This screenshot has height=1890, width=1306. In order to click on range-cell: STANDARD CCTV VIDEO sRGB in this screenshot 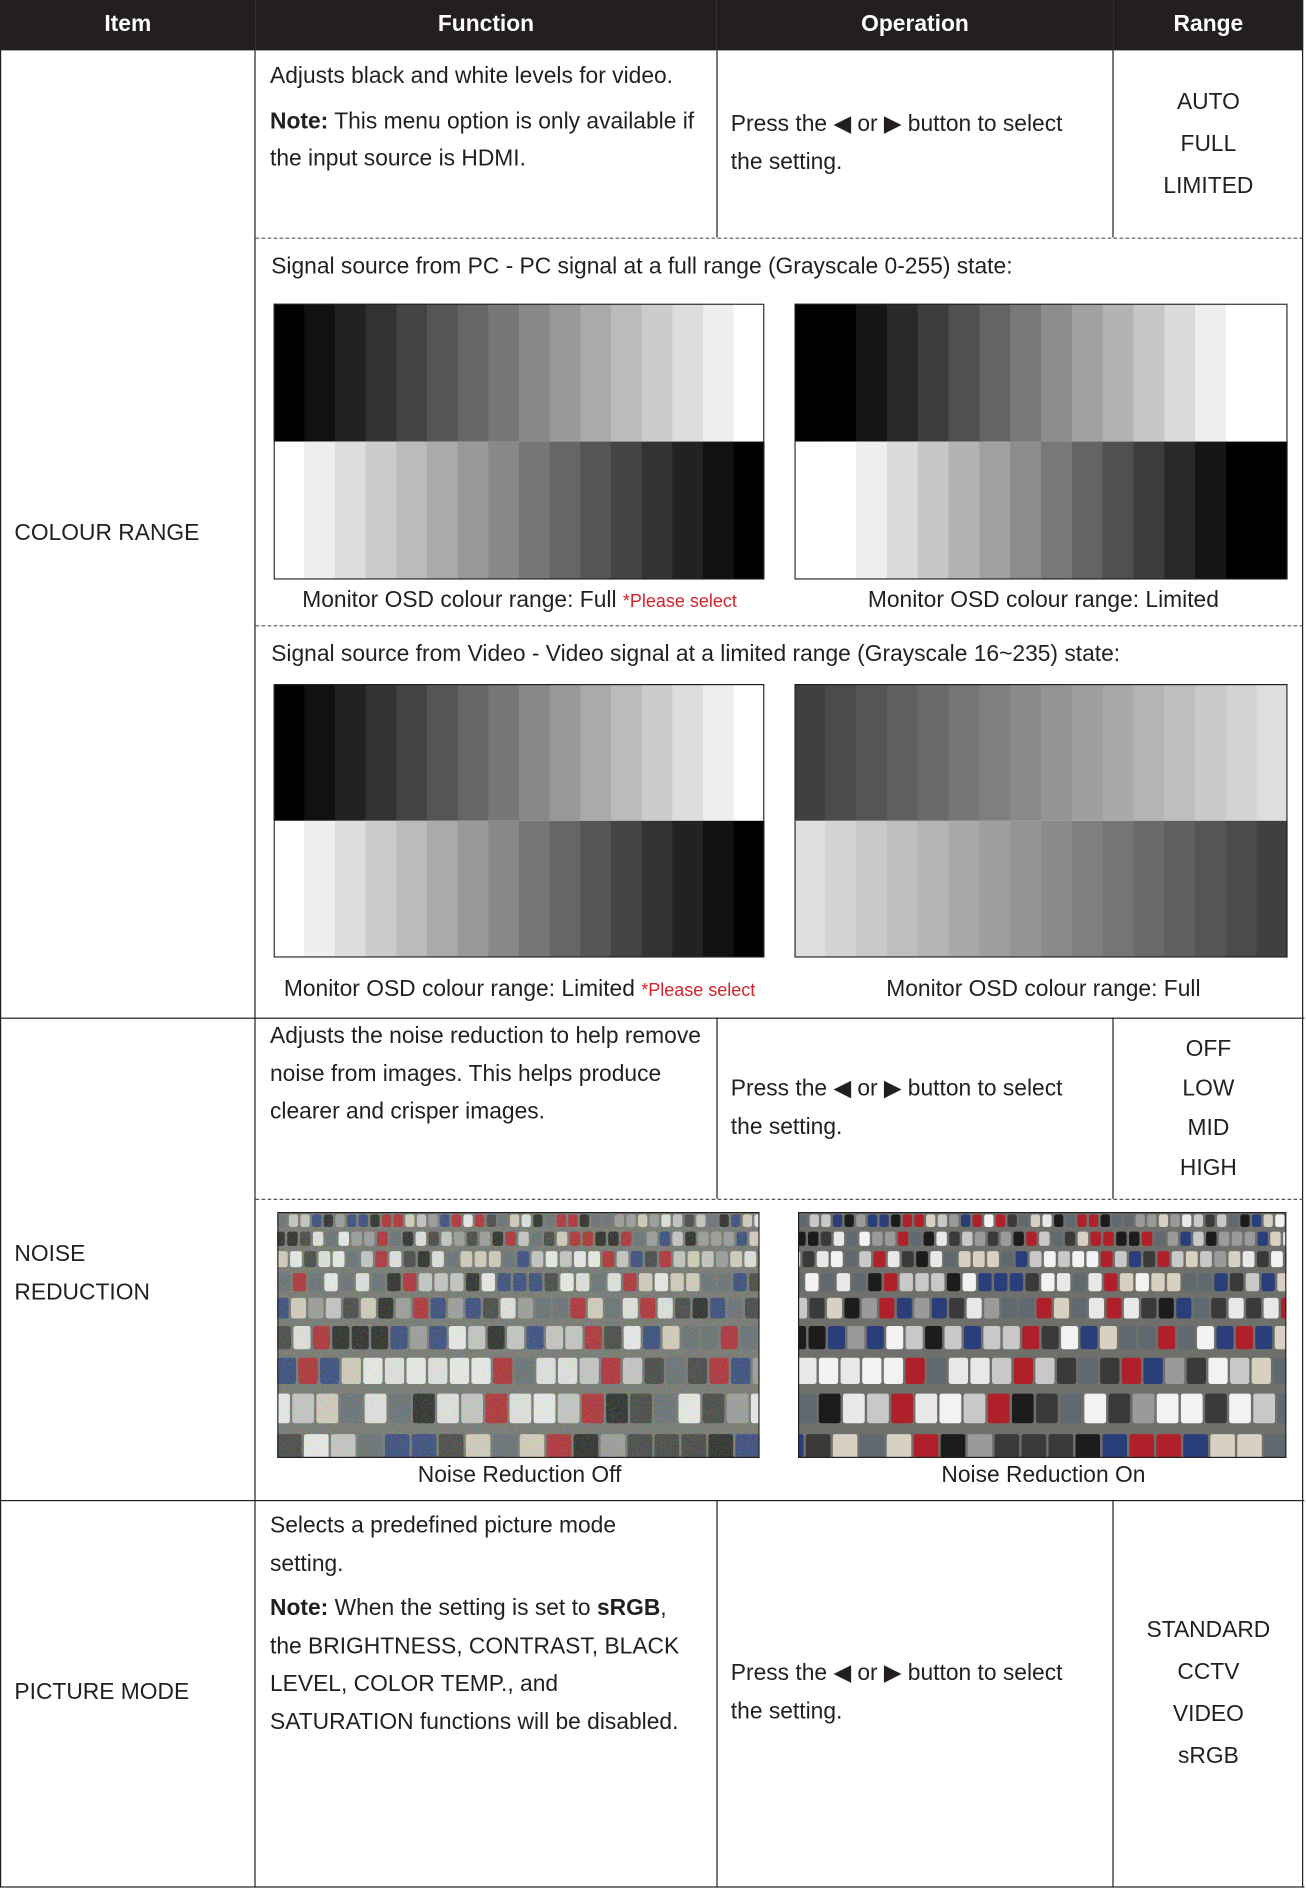, I will do `click(1209, 1693)`.